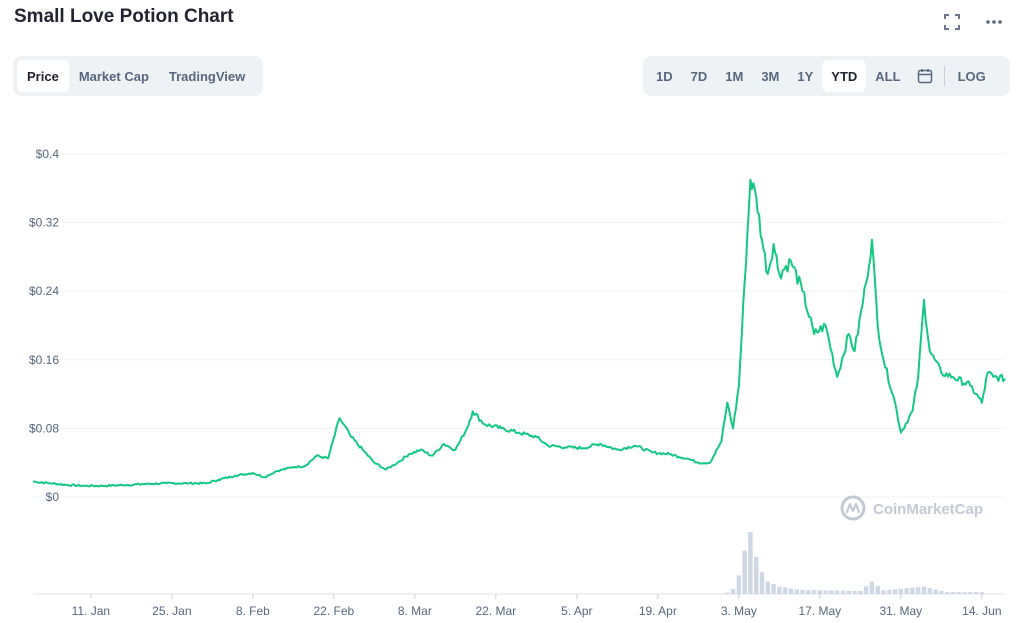 The image size is (1024, 623). I want to click on x-tick-label: 31. May, so click(901, 611).